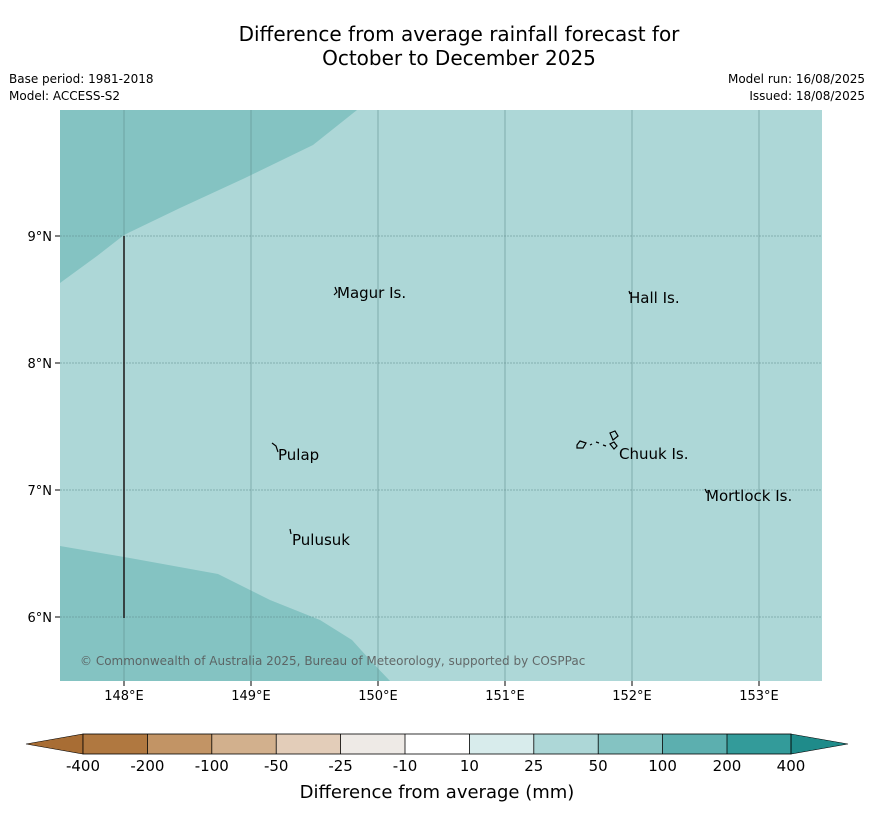 The height and width of the screenshot is (820, 873). What do you see at coordinates (81, 79) in the screenshot?
I see `base-period-text: Base period: 1981-2018` at bounding box center [81, 79].